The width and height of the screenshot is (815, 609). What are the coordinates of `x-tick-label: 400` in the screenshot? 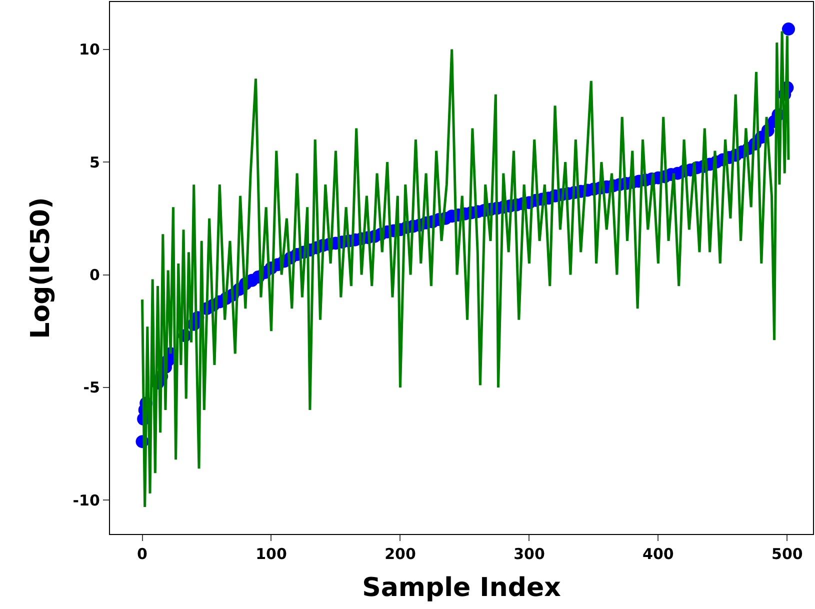 It's located at (658, 554).